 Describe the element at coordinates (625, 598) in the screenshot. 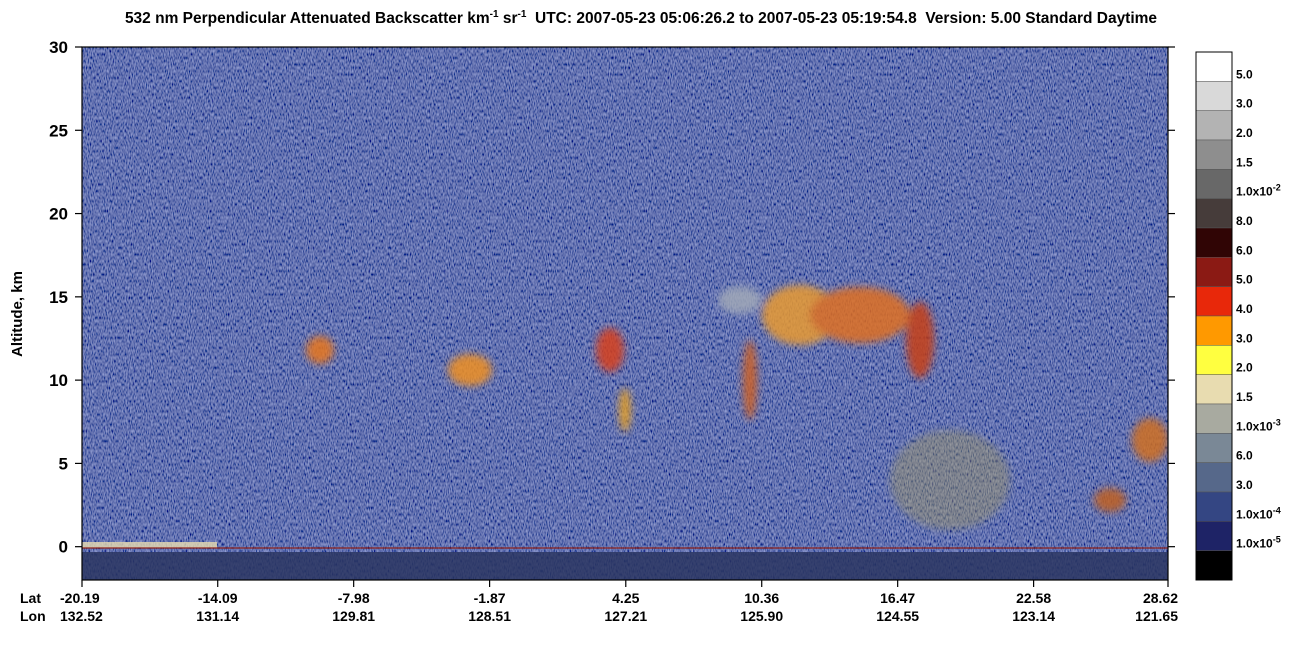

I see `lat-label: 4.25` at that location.